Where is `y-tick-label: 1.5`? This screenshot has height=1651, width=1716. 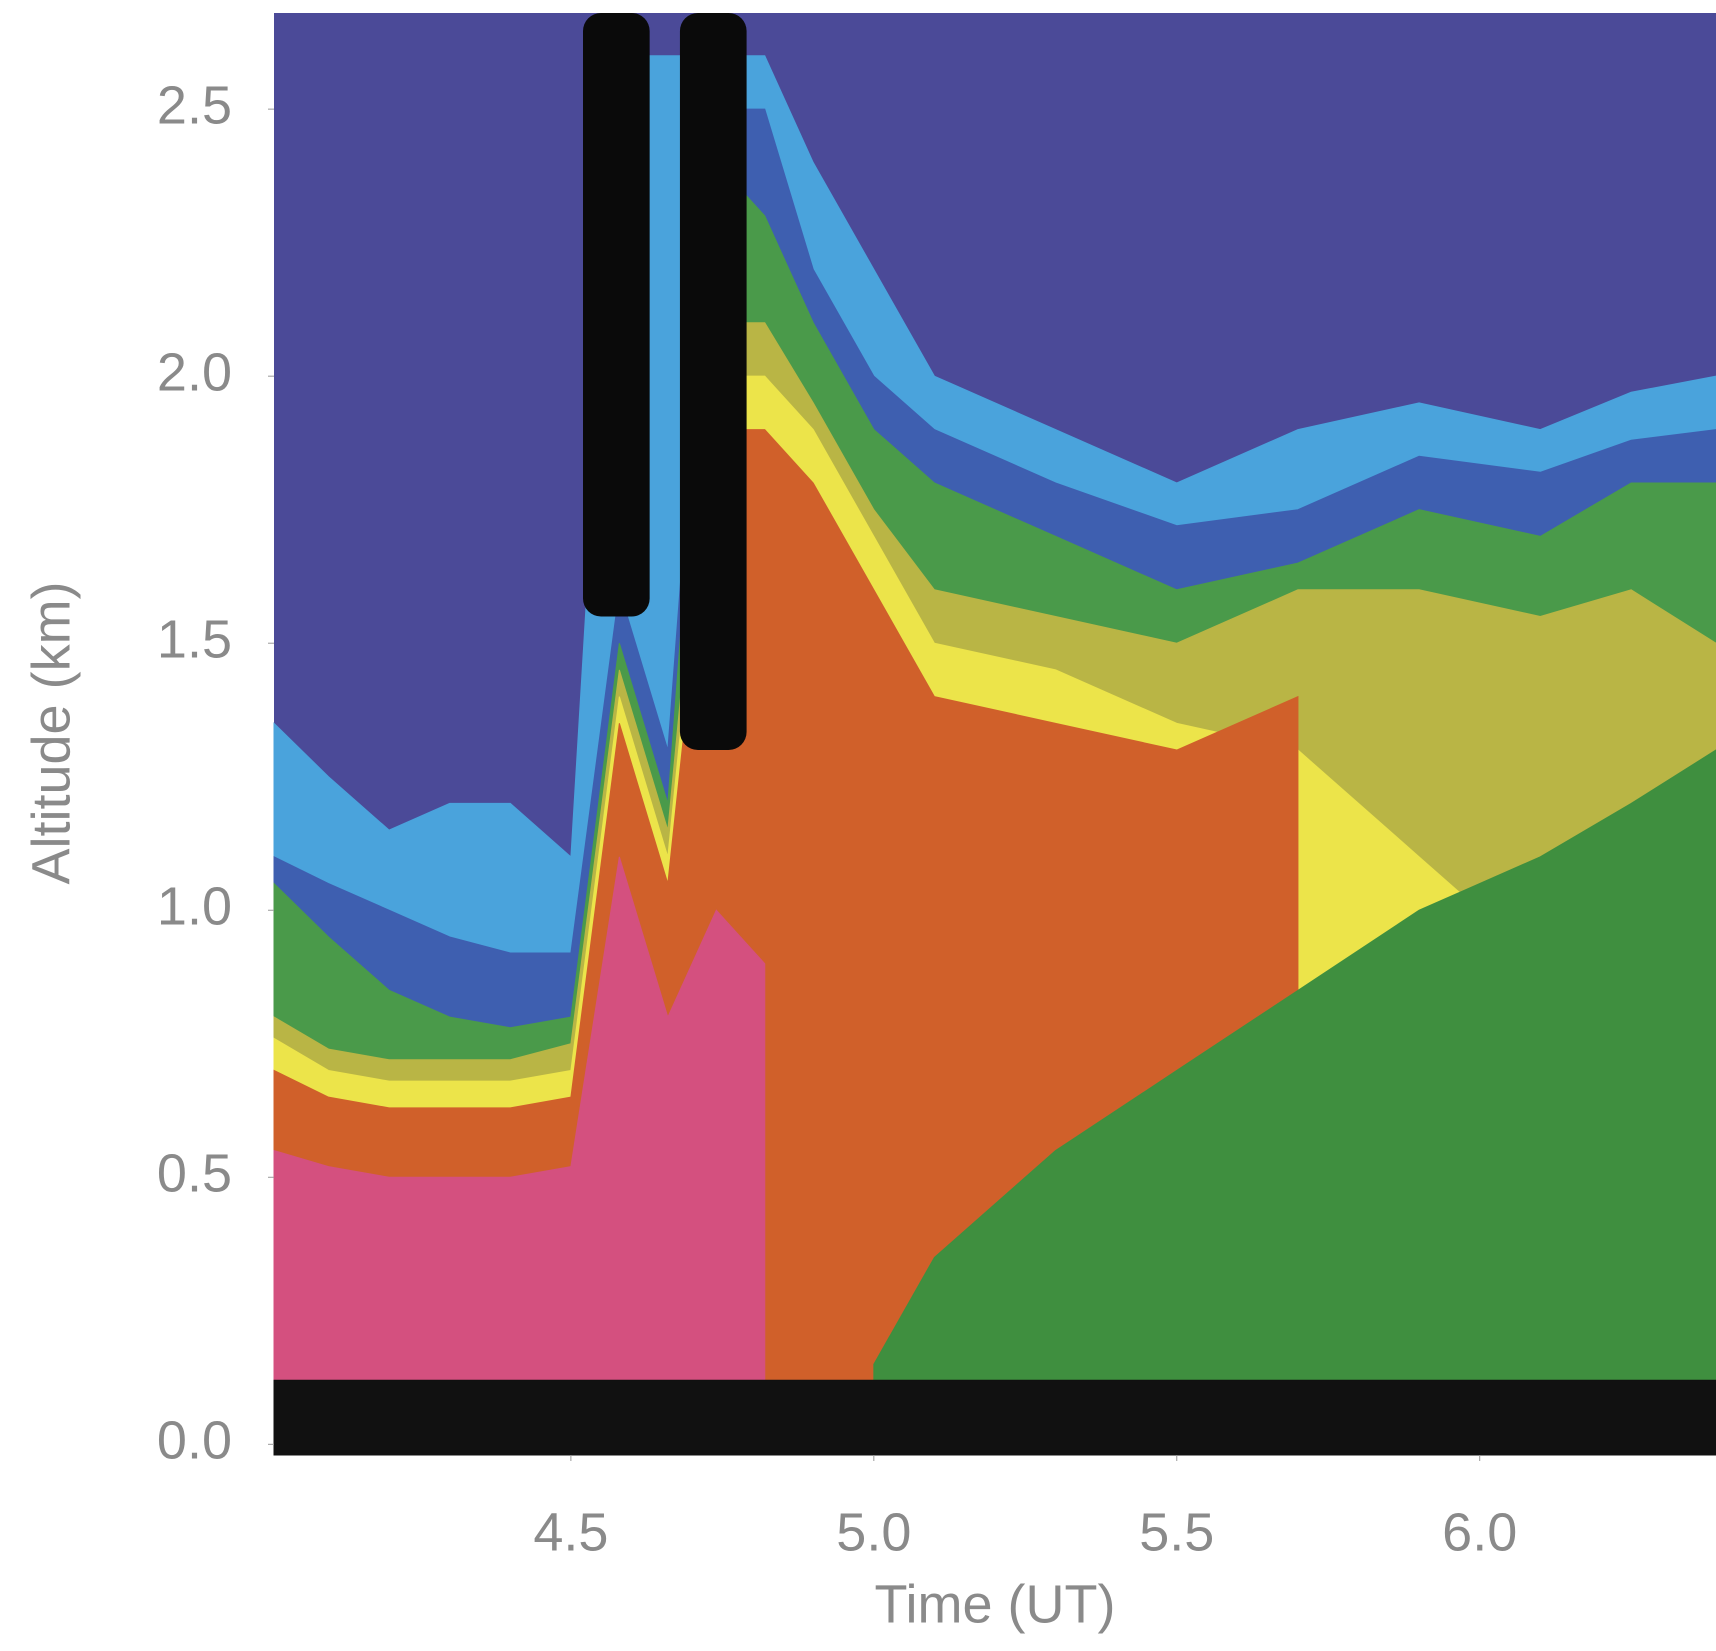
y-tick-label: 1.5 is located at coordinates (194, 639).